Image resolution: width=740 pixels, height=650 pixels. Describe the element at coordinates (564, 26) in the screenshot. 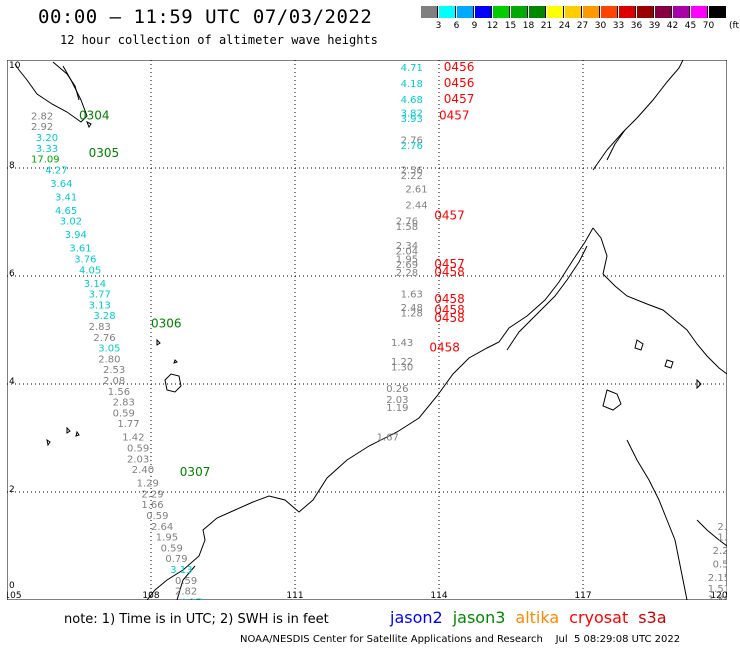

I see `legend-swatch-label: 24` at that location.